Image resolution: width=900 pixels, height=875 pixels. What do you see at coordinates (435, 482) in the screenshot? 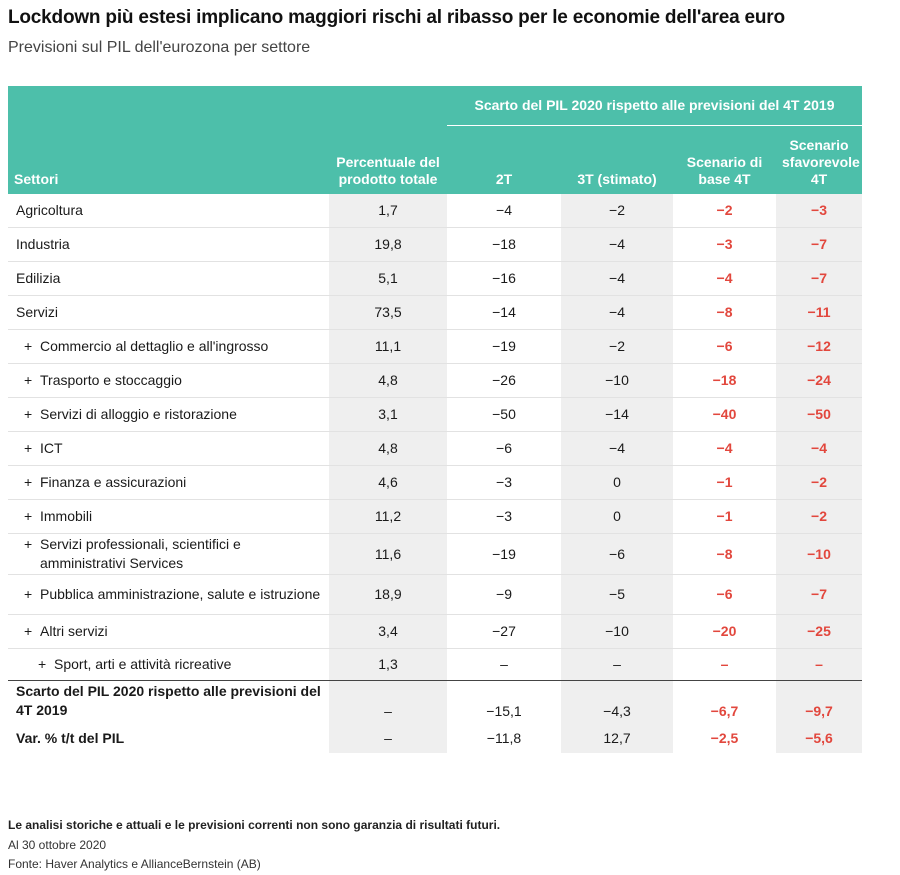
I see `table-row: + Finanza e assicurazioni 4,6 −3 0 −1 −2` at bounding box center [435, 482].